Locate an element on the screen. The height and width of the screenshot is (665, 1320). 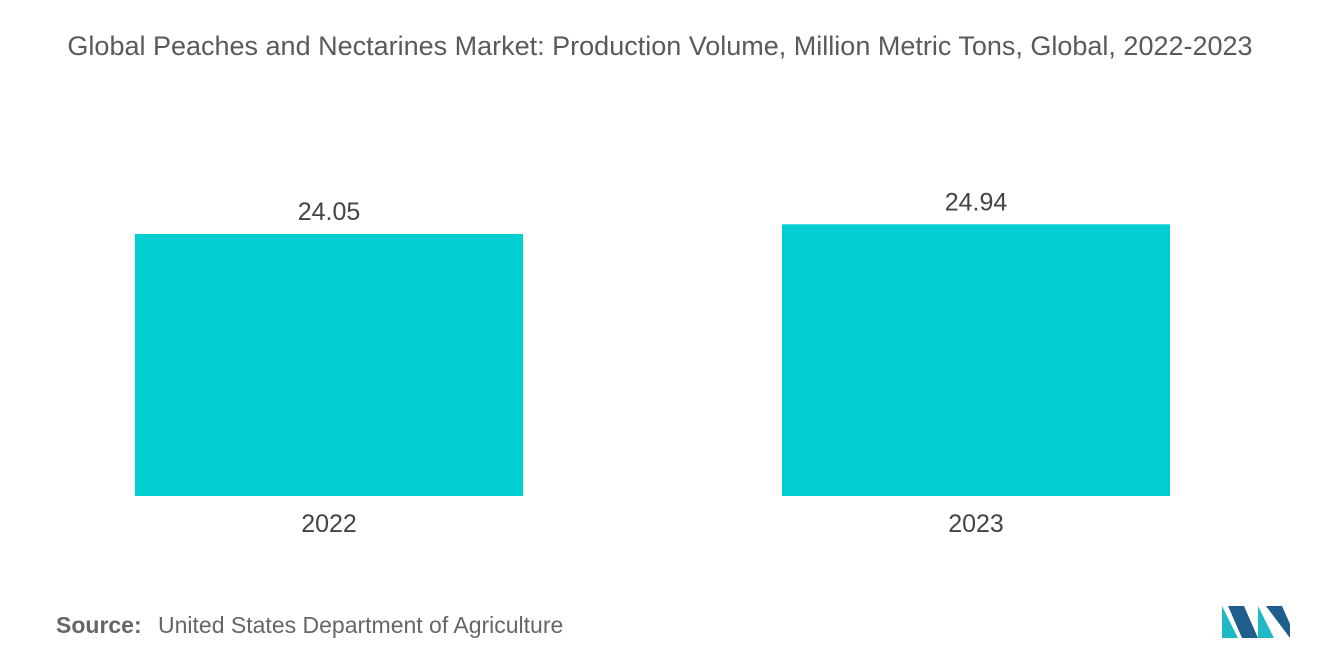
bar-2023 is located at coordinates (976, 360).